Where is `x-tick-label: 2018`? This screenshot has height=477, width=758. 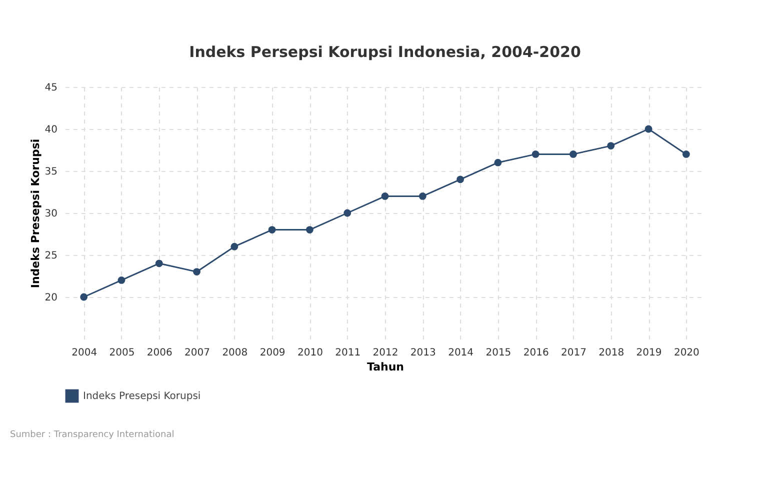
x-tick-label: 2018 is located at coordinates (611, 353).